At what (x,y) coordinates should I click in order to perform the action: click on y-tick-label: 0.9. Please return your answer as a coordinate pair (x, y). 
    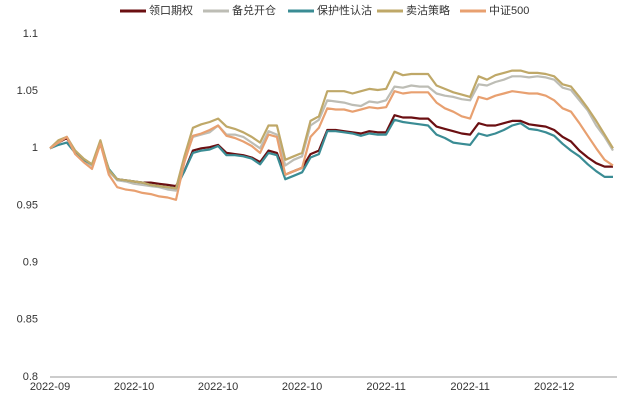
    Looking at the image, I should click on (30, 263).